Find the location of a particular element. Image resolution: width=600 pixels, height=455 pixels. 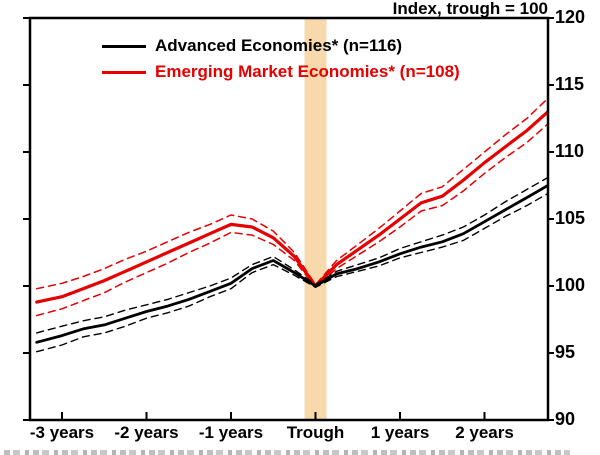

legend-item-emerging: Emerging Market Economies* (n=108) is located at coordinates (281, 72).